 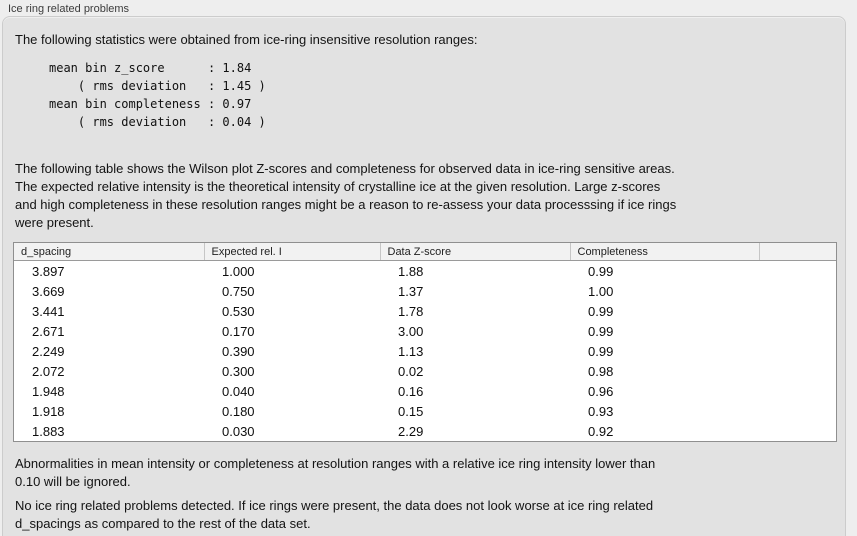 What do you see at coordinates (425, 331) in the screenshot?
I see `table-row: 2.671 0.170 3.00 0.99` at bounding box center [425, 331].